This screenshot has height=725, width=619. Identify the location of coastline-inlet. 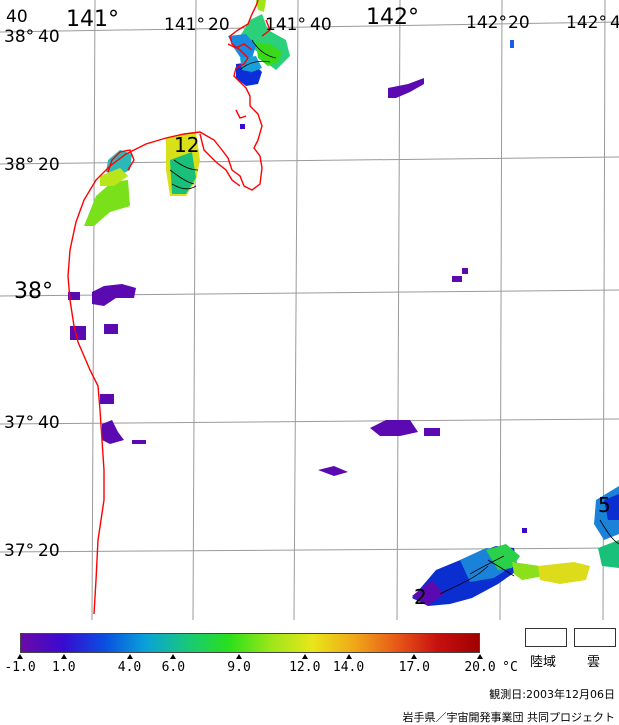
(249, 35).